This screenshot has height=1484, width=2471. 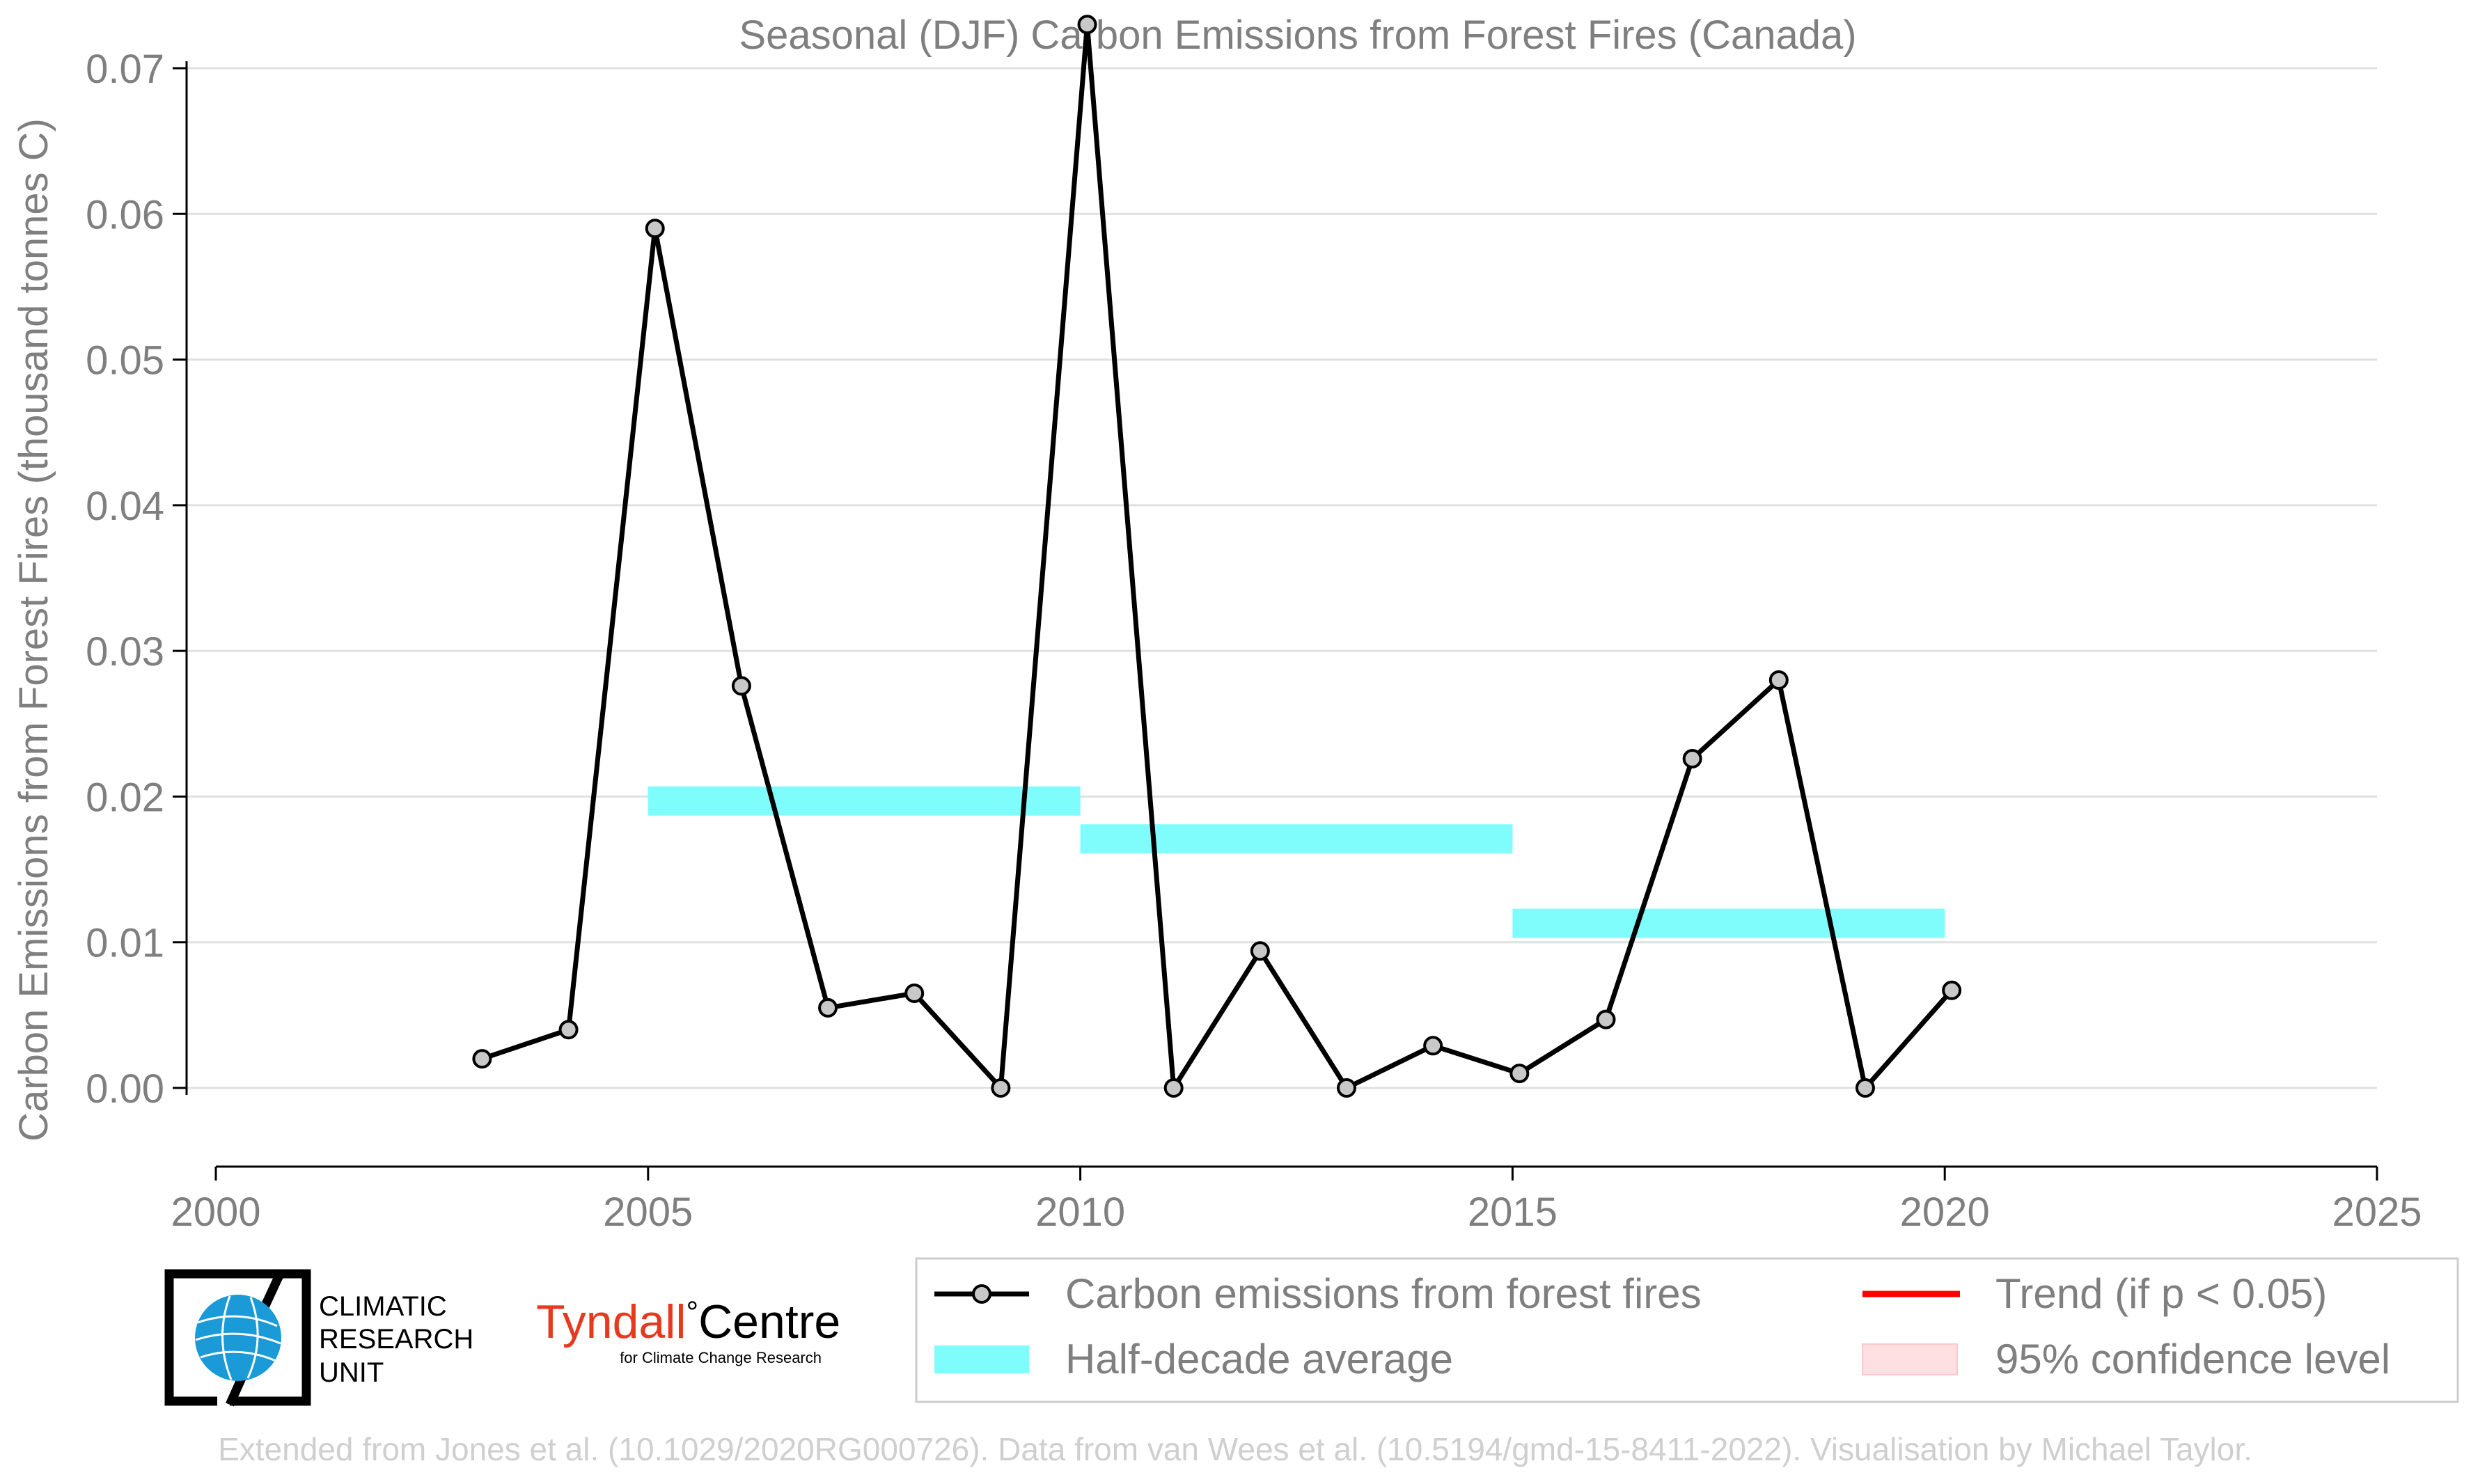 What do you see at coordinates (1296, 862) in the screenshot?
I see `half-decade-bands` at bounding box center [1296, 862].